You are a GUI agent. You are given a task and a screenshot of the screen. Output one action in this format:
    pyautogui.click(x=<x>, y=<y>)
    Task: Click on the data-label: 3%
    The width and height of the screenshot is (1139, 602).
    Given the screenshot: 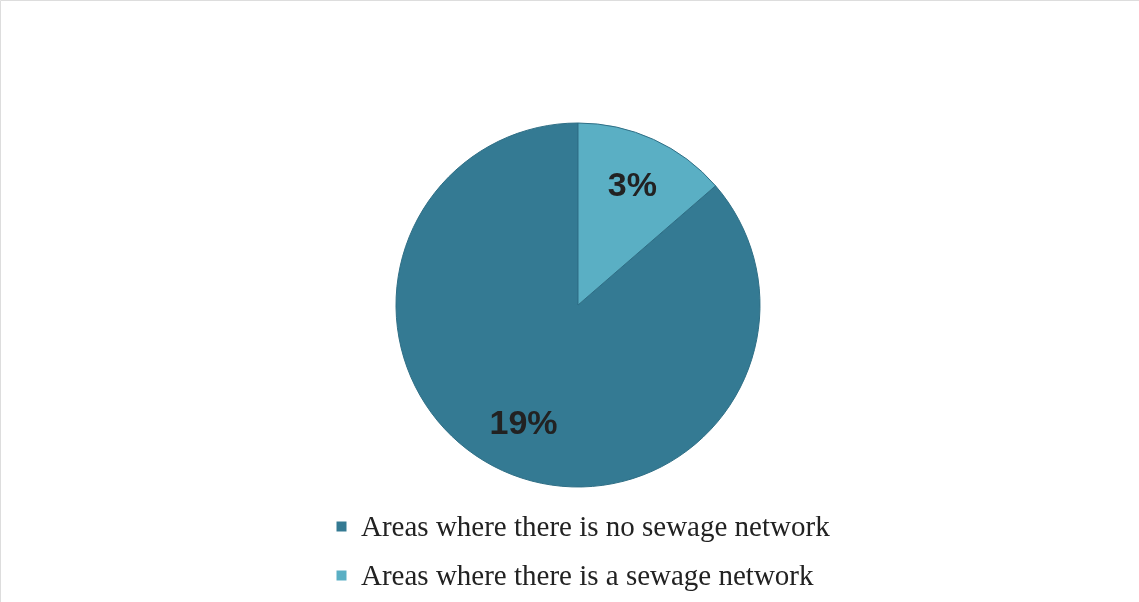 What is the action you would take?
    pyautogui.click(x=632, y=183)
    